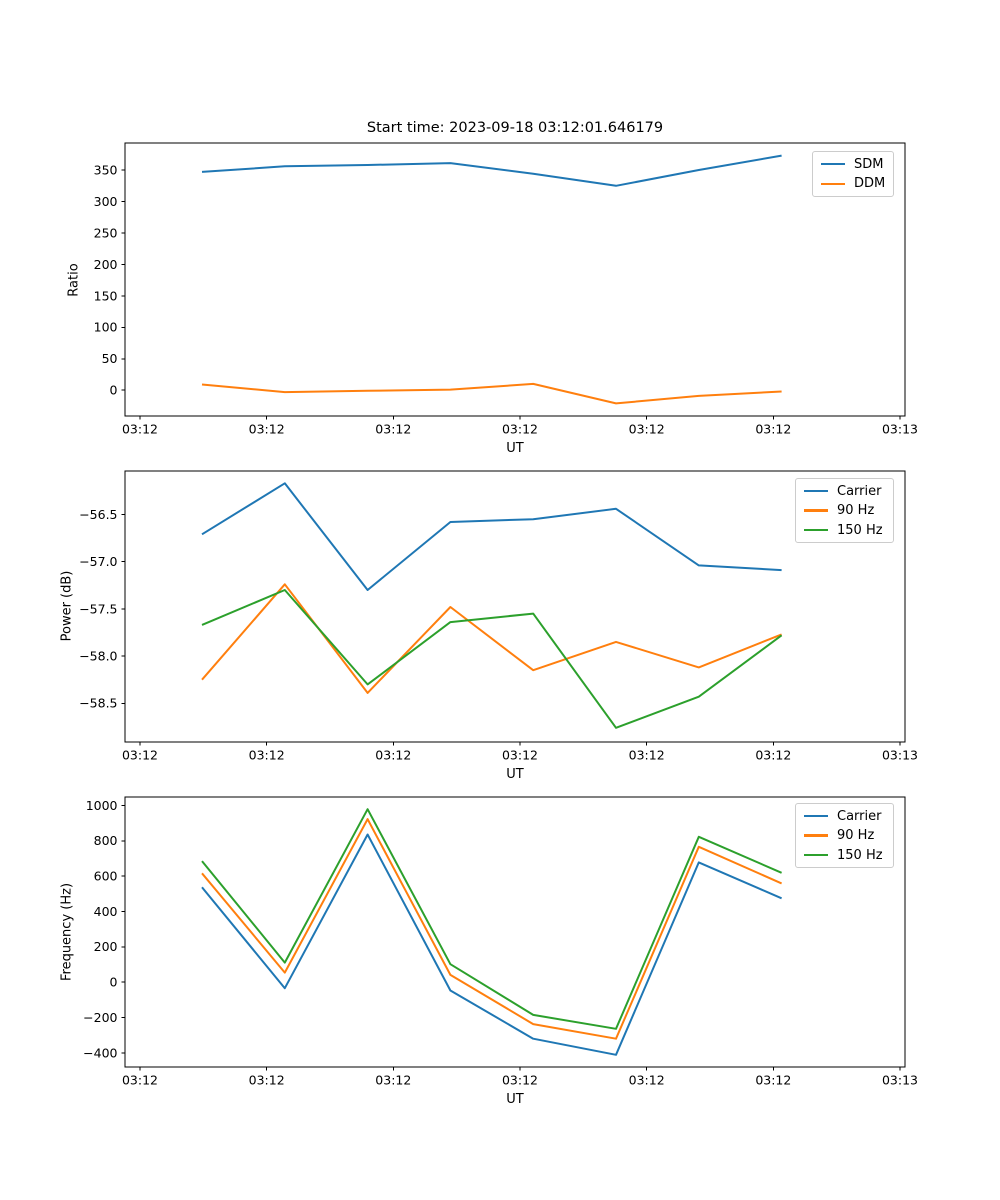  What do you see at coordinates (106, 201) in the screenshot?
I see `y-tick-label: 300` at bounding box center [106, 201].